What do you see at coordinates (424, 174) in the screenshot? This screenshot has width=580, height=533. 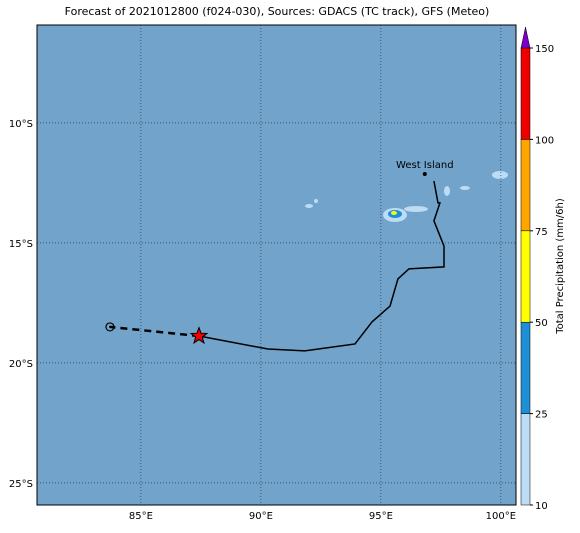 I see `place-dot` at bounding box center [424, 174].